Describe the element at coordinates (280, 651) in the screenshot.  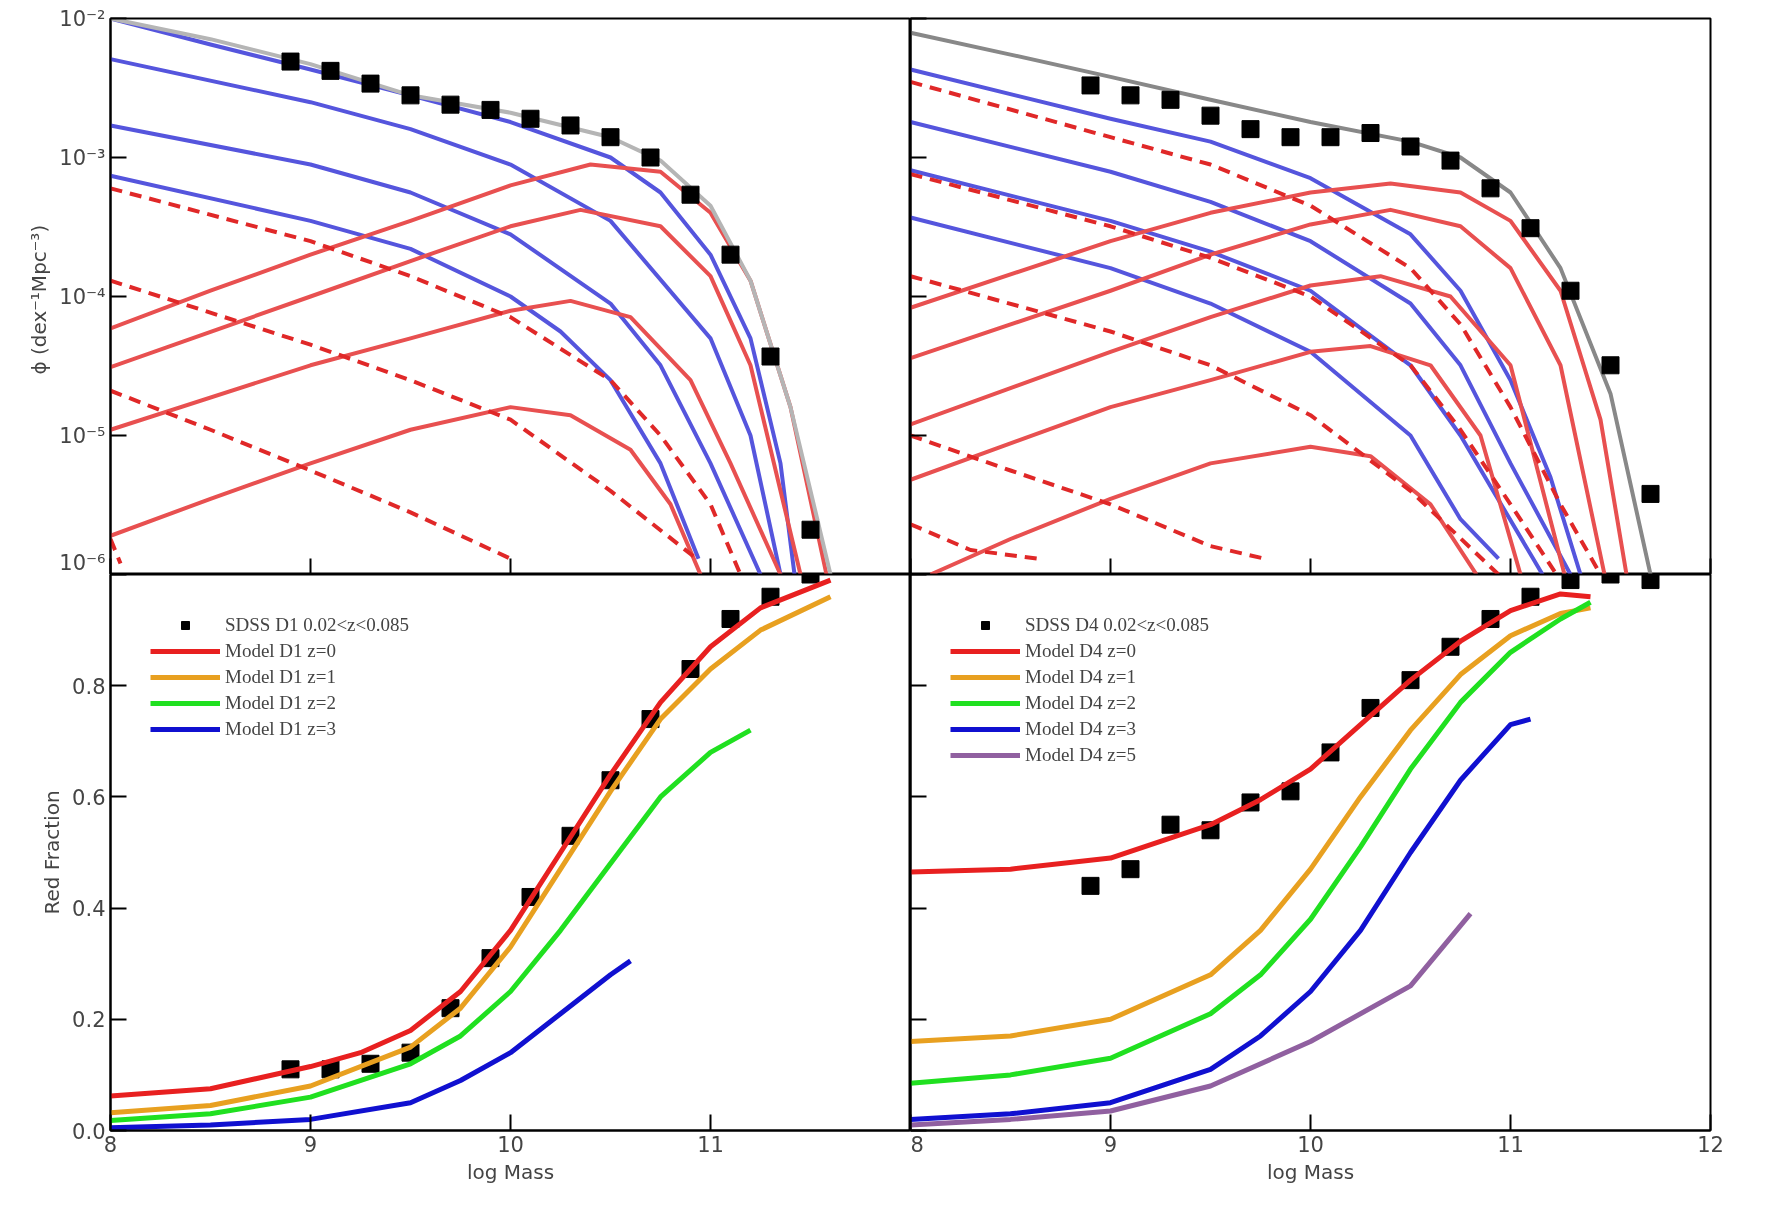
I see `legend-label: Model D1 z=0` at that location.